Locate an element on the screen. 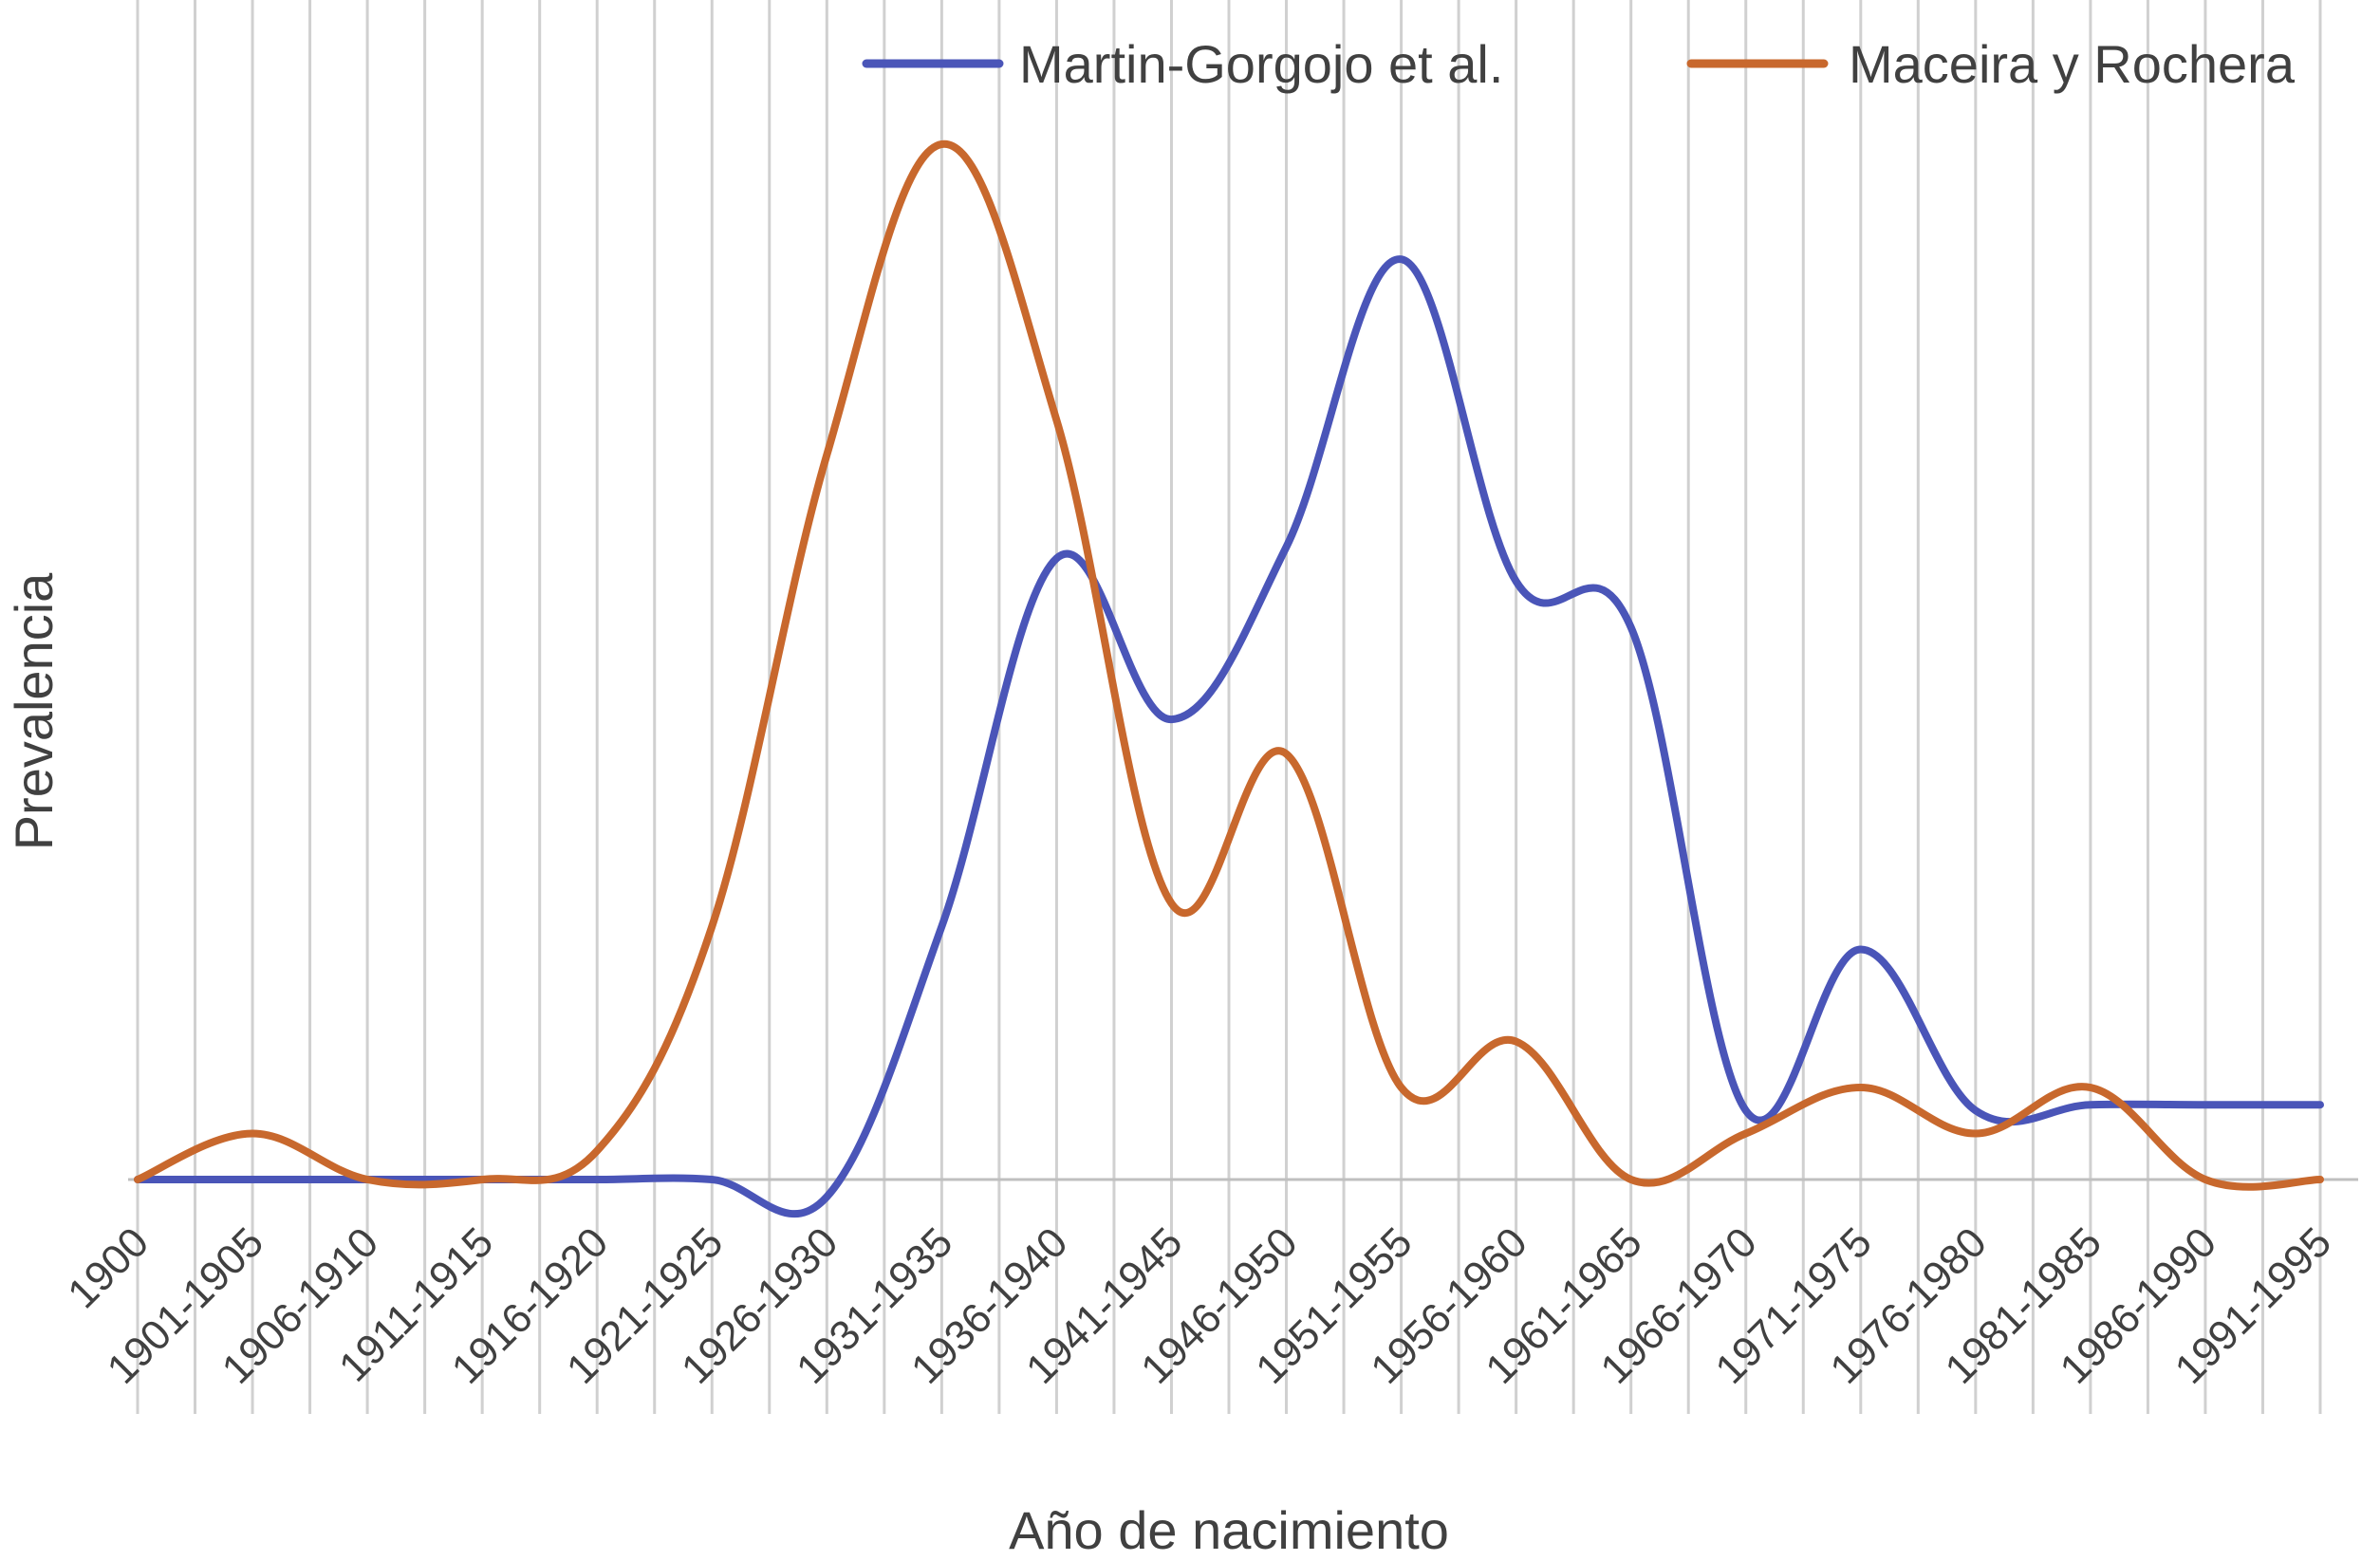 The image size is (2380, 1561). y-axis-title: Prevalencia is located at coordinates (34, 711).